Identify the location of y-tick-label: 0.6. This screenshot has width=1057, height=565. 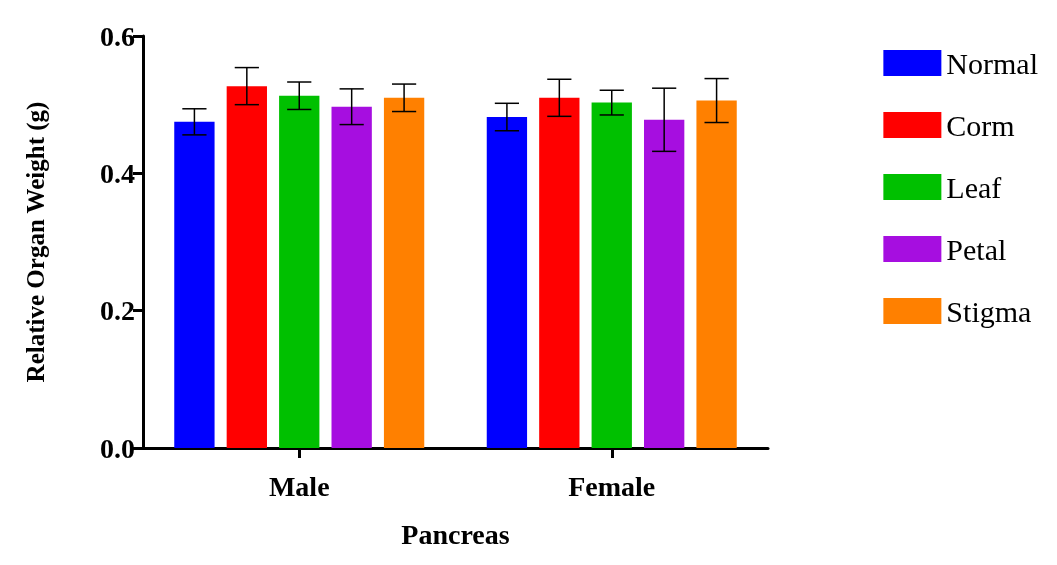
(117, 36).